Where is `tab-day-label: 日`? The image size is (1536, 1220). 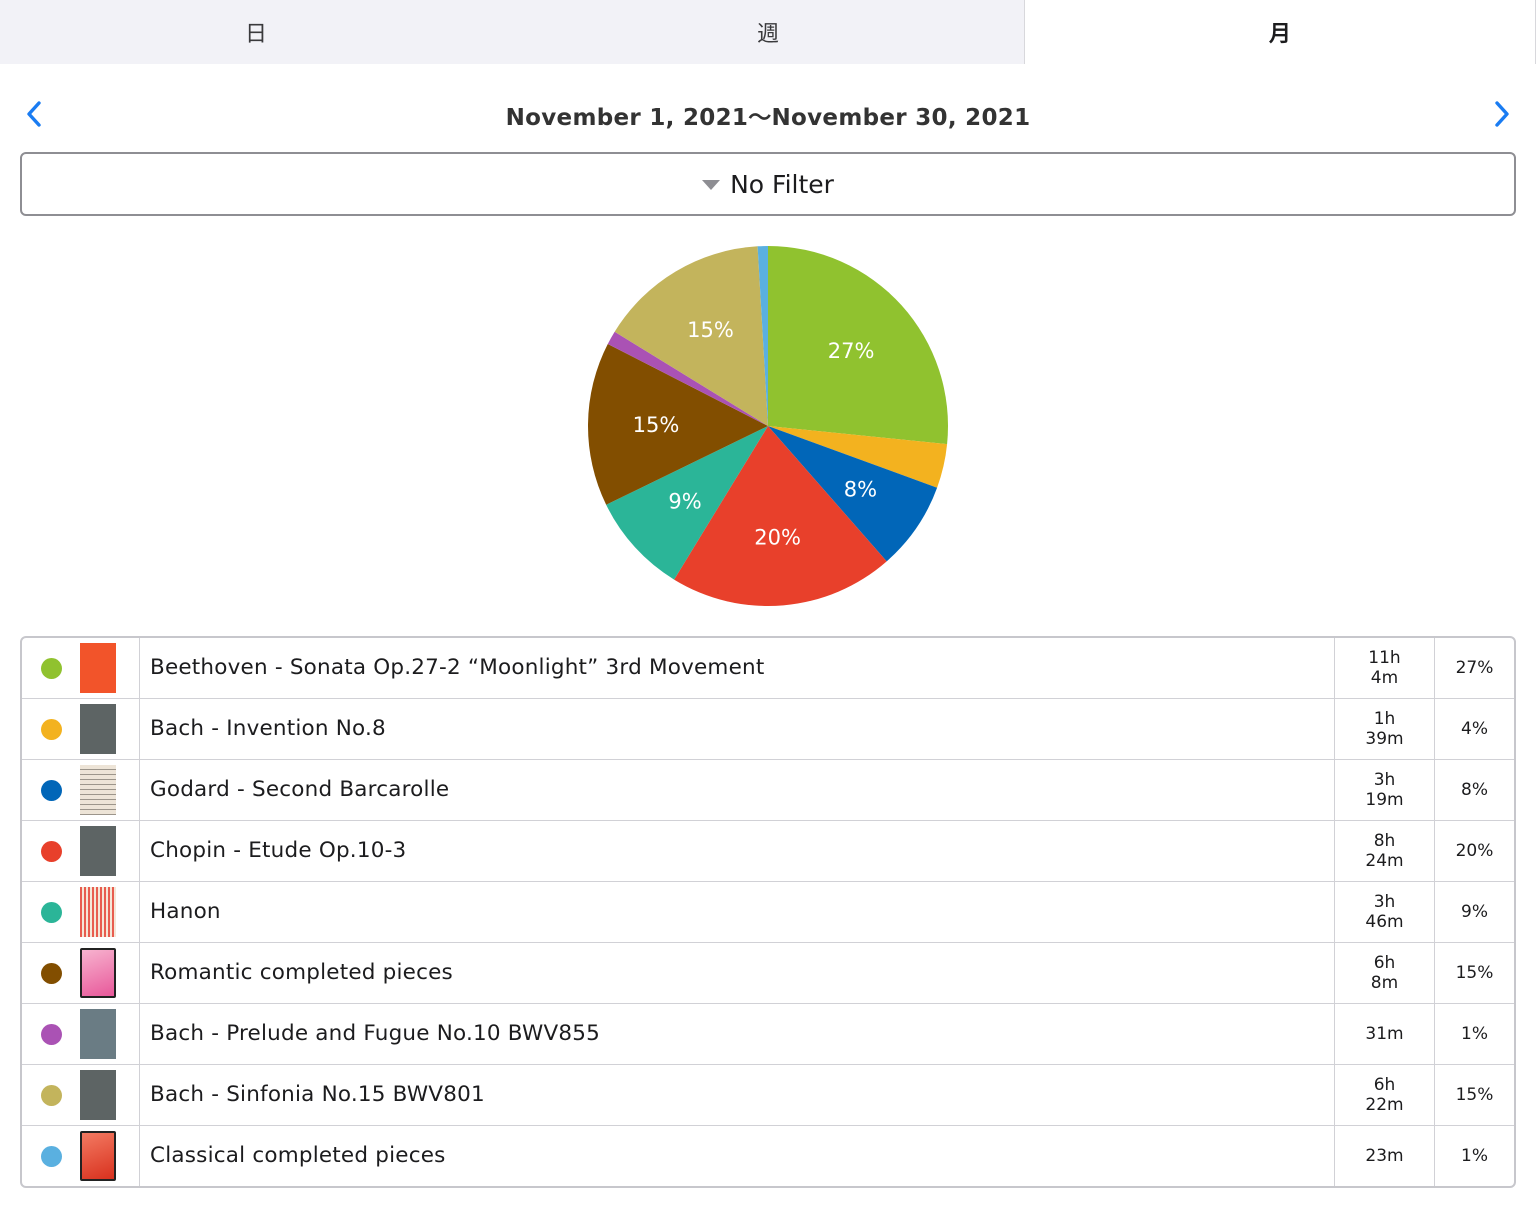
tab-day-label: 日 is located at coordinates (255, 34).